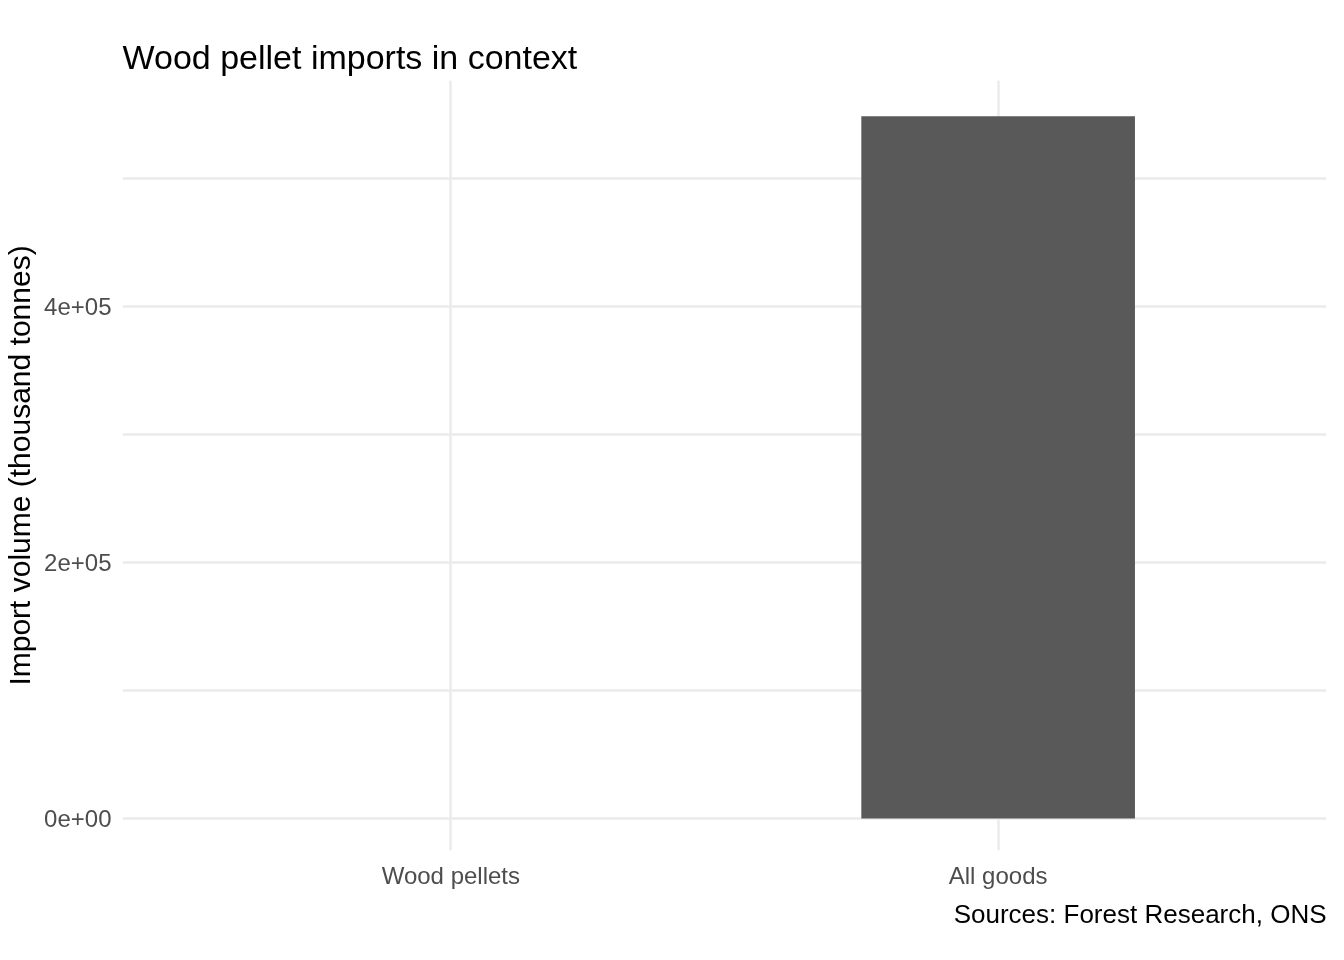 Image resolution: width=1344 pixels, height=960 pixels. What do you see at coordinates (451, 875) in the screenshot?
I see `x-tick-label: Wood pellets` at bounding box center [451, 875].